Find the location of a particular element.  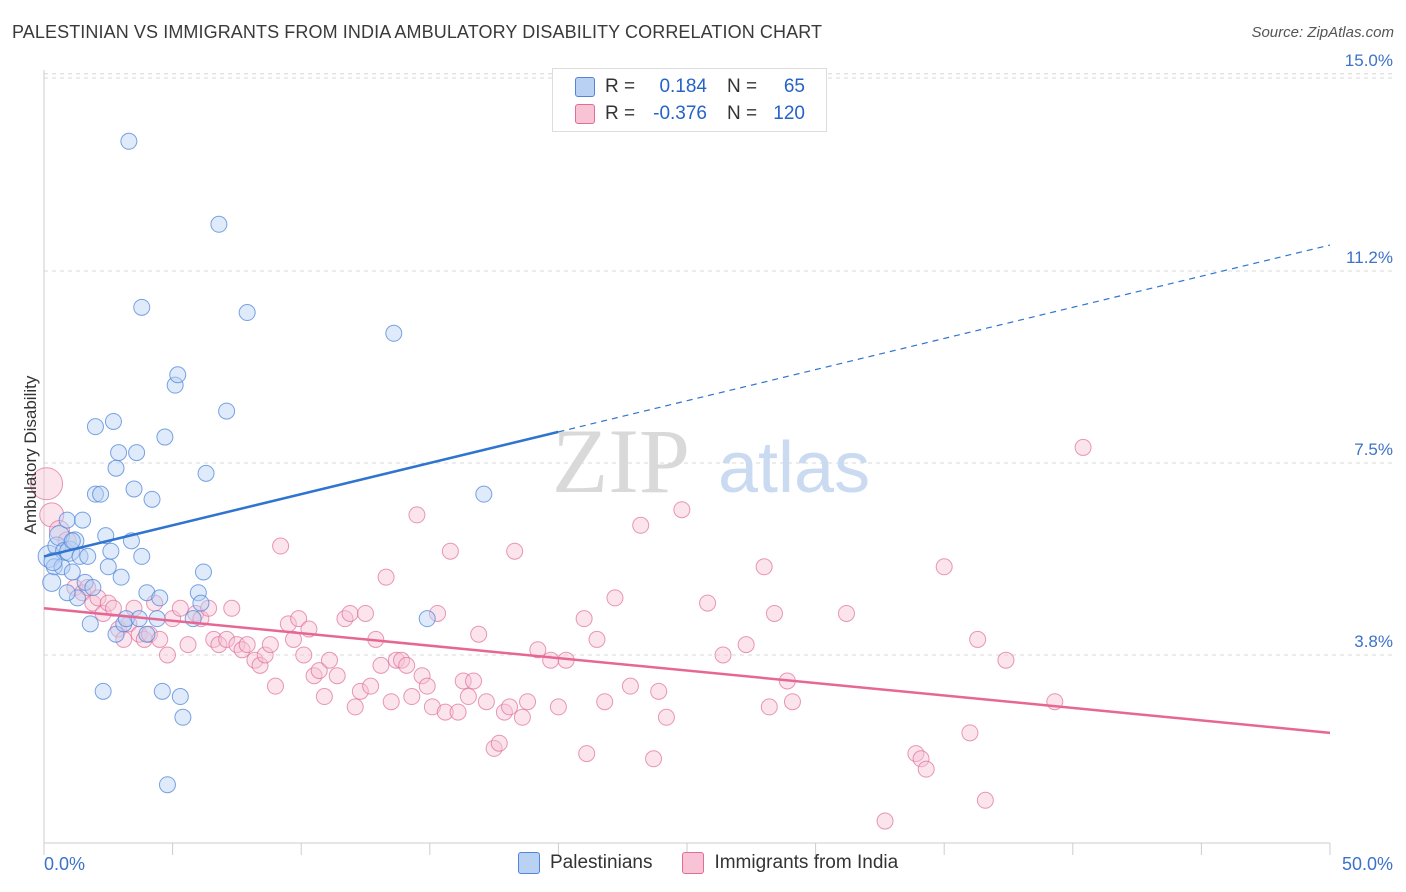

series-legend: Palestinians Immigrants from India is located at coordinates (723, 863).